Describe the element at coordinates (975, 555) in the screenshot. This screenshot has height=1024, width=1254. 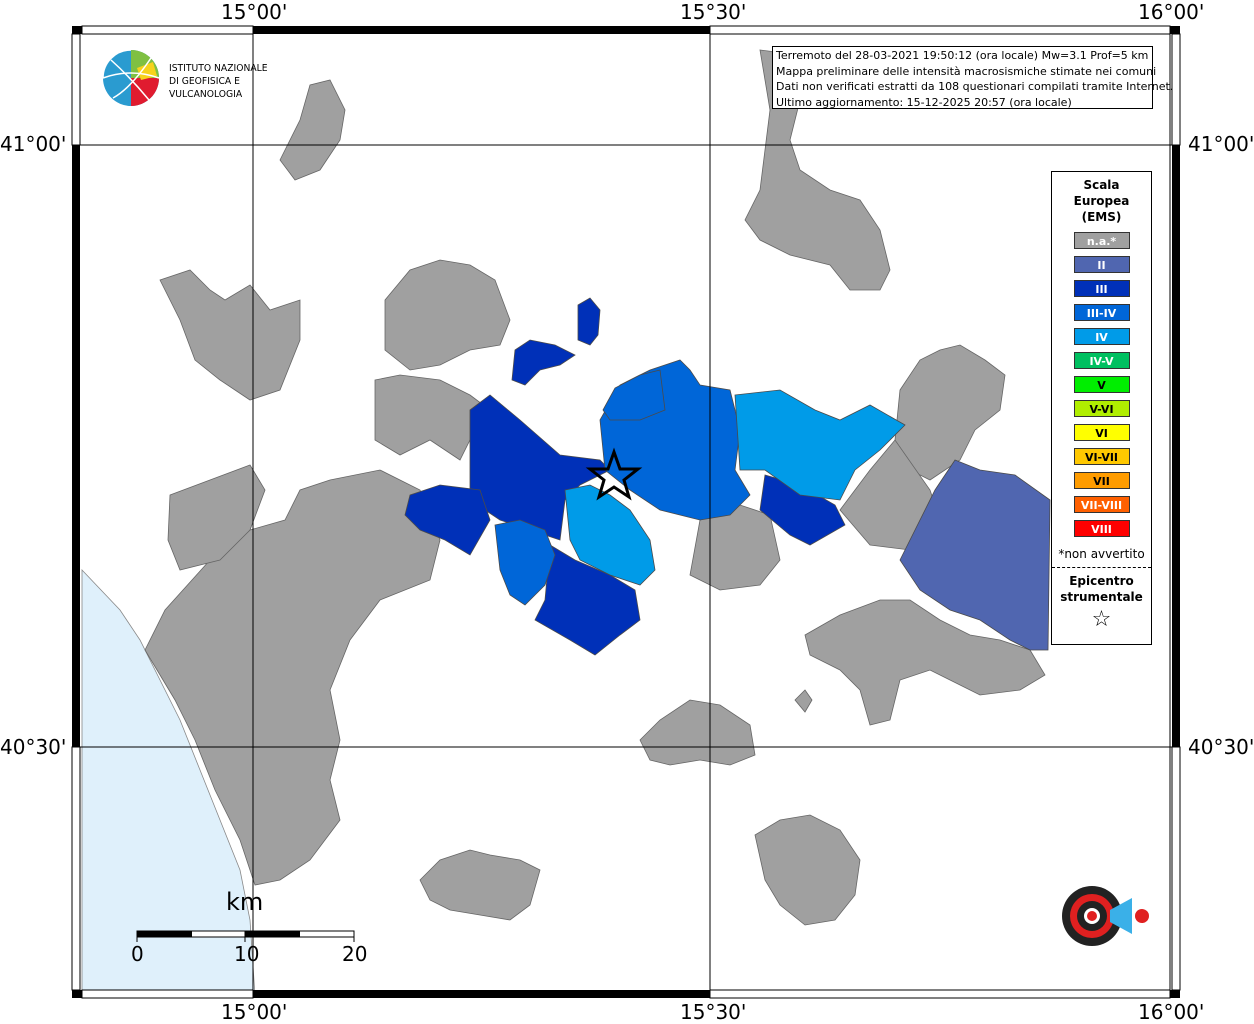
I see `intensity-ii-area` at that location.